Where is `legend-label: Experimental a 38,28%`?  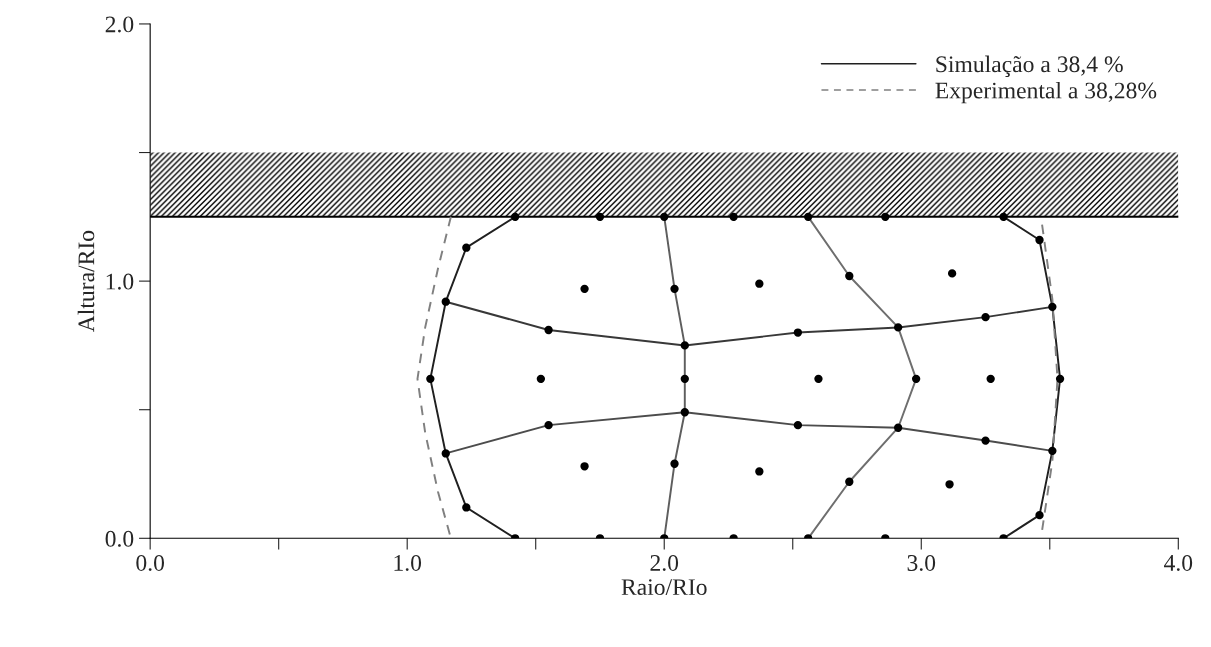 legend-label: Experimental a 38,28% is located at coordinates (1046, 92).